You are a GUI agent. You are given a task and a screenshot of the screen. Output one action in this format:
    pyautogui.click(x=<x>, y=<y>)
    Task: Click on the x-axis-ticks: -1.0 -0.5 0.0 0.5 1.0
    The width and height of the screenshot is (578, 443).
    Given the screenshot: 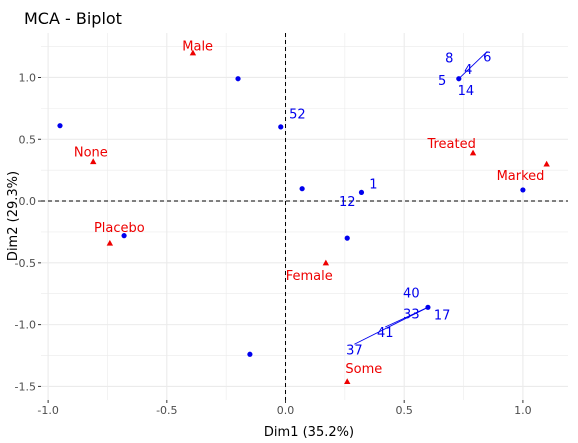 What is the action you would take?
    pyautogui.click(x=284, y=408)
    